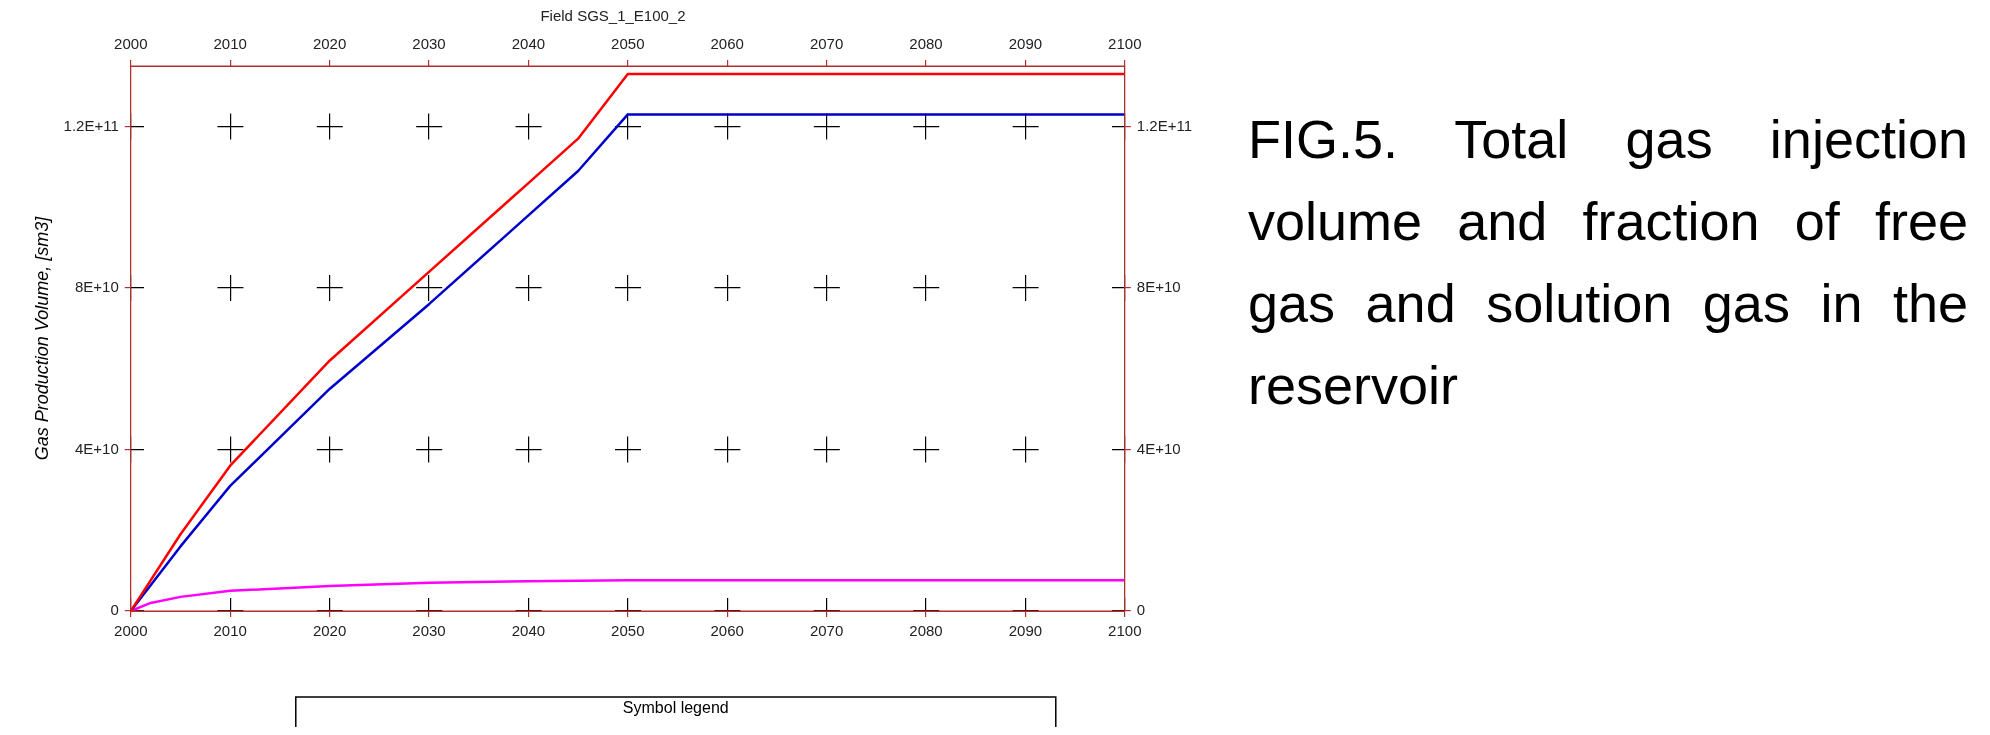 This screenshot has width=1990, height=735. Describe the element at coordinates (91, 125) in the screenshot. I see `y-tick-label: 1.2E+11` at that location.